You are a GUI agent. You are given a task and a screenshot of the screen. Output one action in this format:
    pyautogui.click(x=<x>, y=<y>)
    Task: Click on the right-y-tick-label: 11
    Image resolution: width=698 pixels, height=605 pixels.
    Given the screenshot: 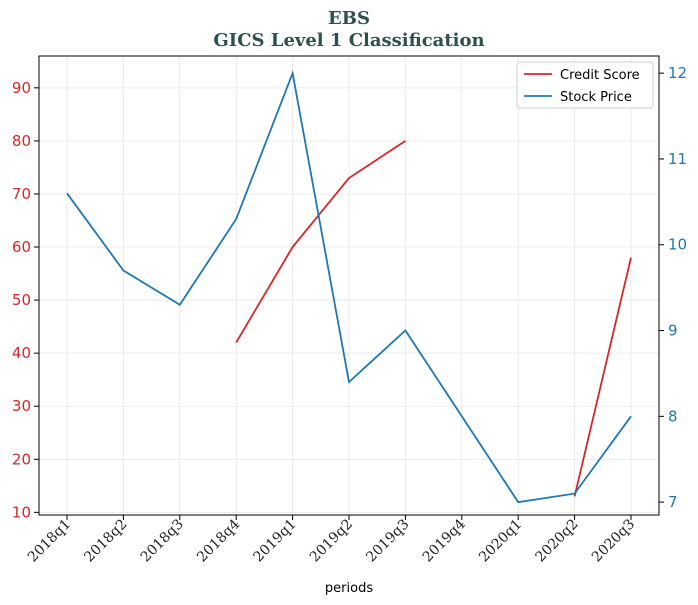 What is the action you would take?
    pyautogui.click(x=677, y=159)
    